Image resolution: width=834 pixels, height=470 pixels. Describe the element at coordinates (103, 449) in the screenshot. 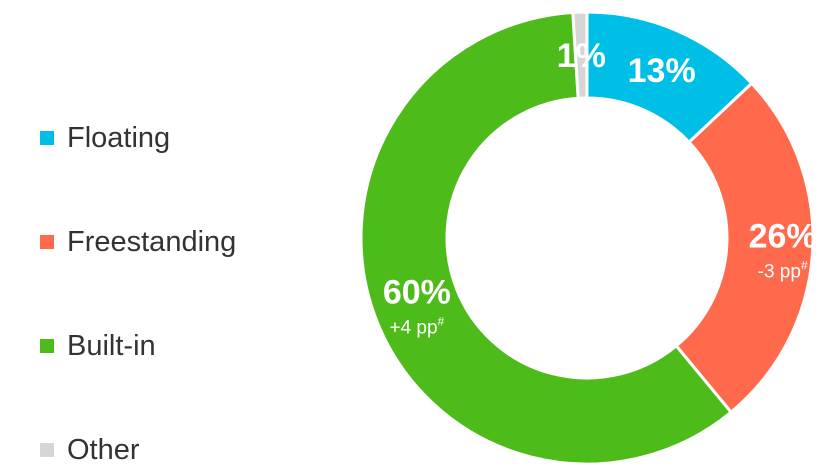

I see `legend-label-other: Other` at that location.